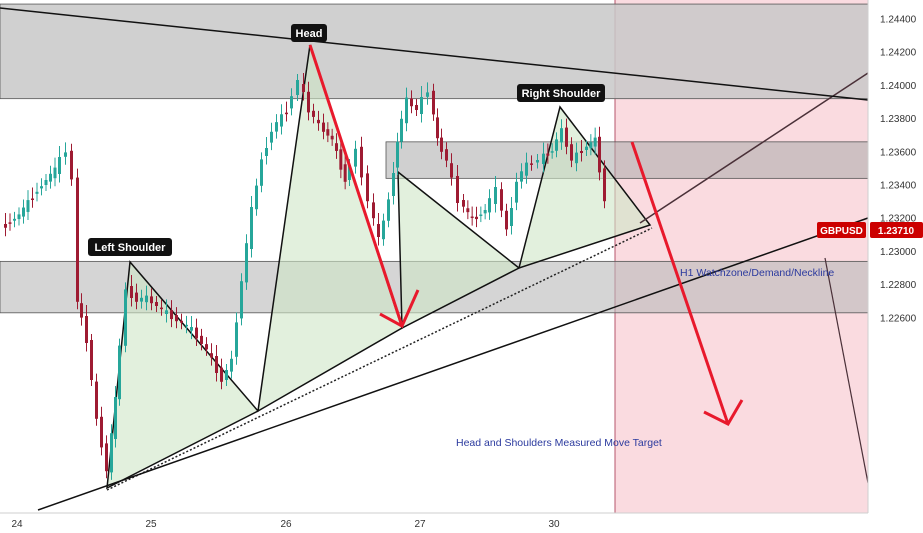 The width and height of the screenshot is (923, 533). Describe the element at coordinates (627, 160) in the screenshot. I see `zone-neckline-demand` at that location.